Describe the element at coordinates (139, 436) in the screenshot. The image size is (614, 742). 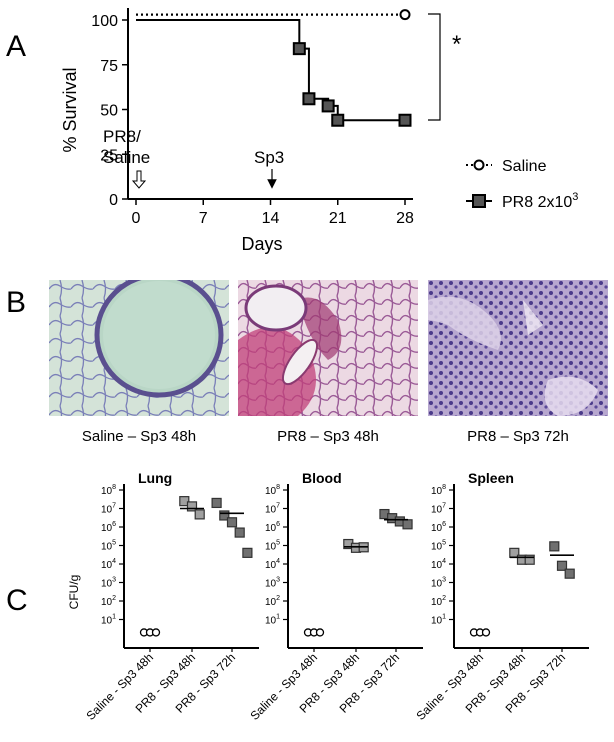
I see `caption-saline-48h: Saline – Sp3 48h` at that location.